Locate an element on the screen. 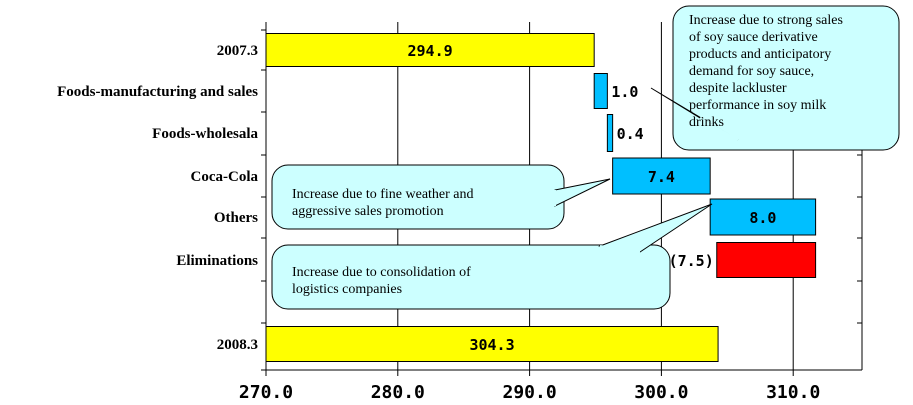  x-tick-label: 310.0 is located at coordinates (793, 392).